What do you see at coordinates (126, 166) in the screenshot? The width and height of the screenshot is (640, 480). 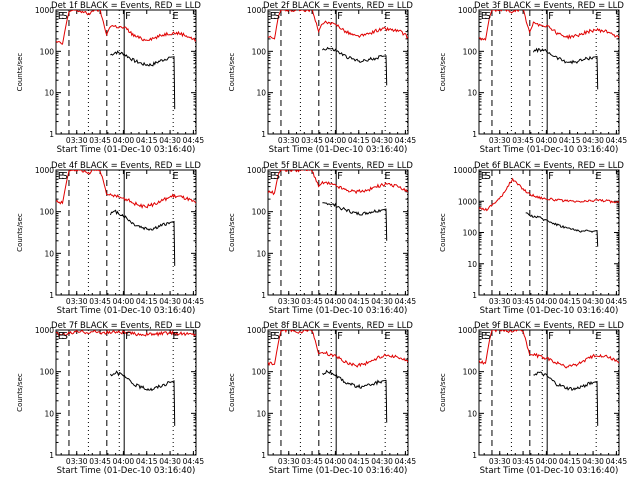 I see `panel-title: Det 4f BLACK = Events, RED = LLD` at bounding box center [126, 166].